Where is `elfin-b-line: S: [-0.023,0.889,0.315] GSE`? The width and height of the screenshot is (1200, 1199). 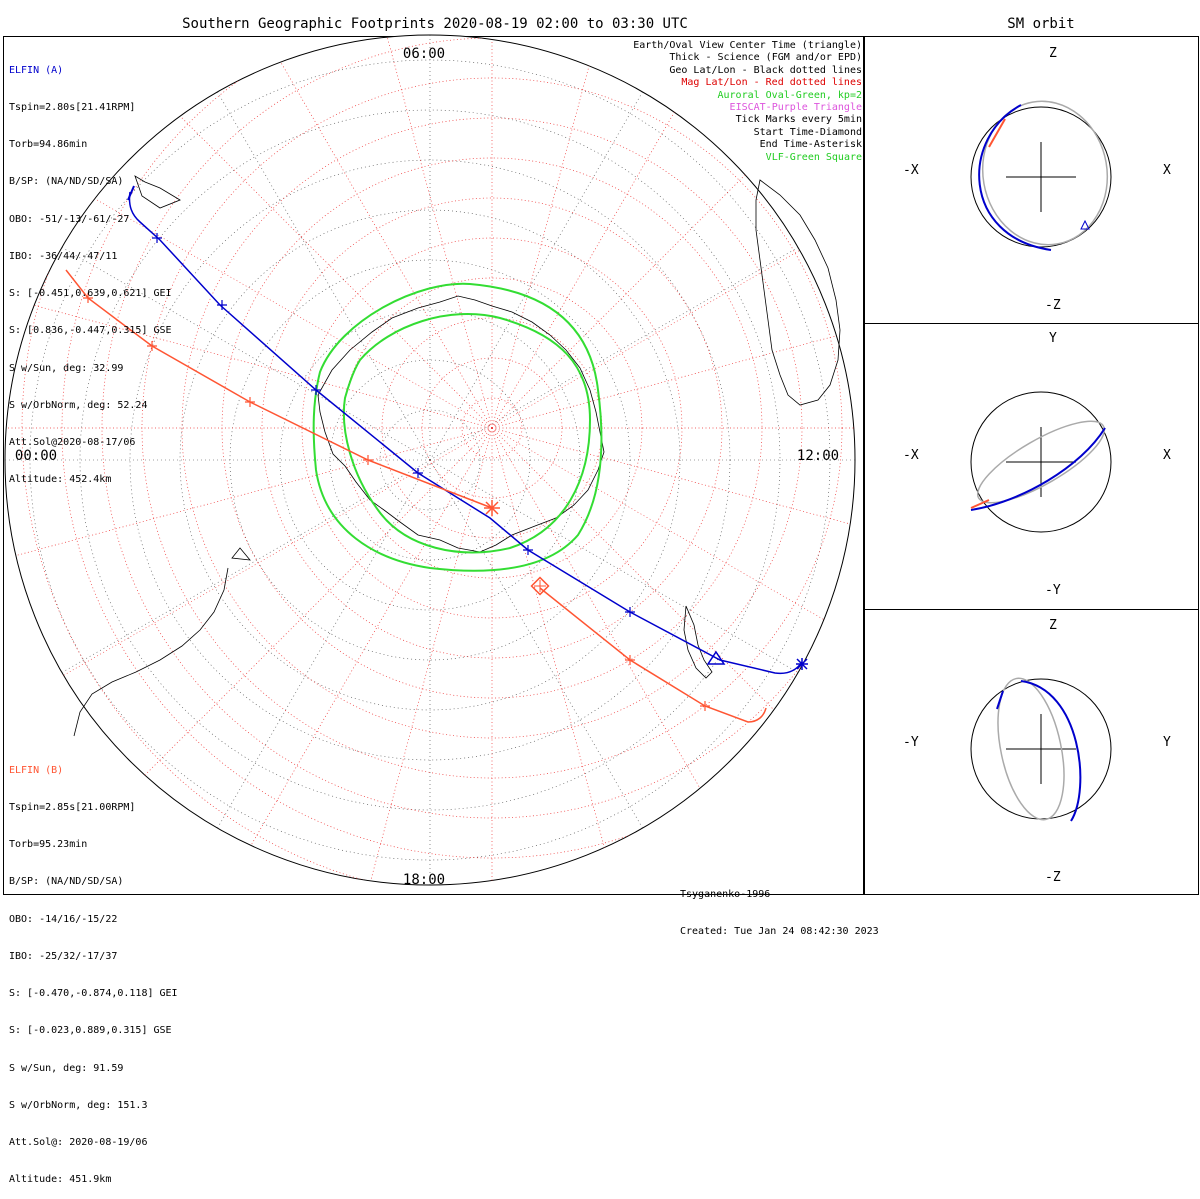 elfin-b-line: S: [-0.023,0.889,0.315] GSE is located at coordinates (90, 1031).